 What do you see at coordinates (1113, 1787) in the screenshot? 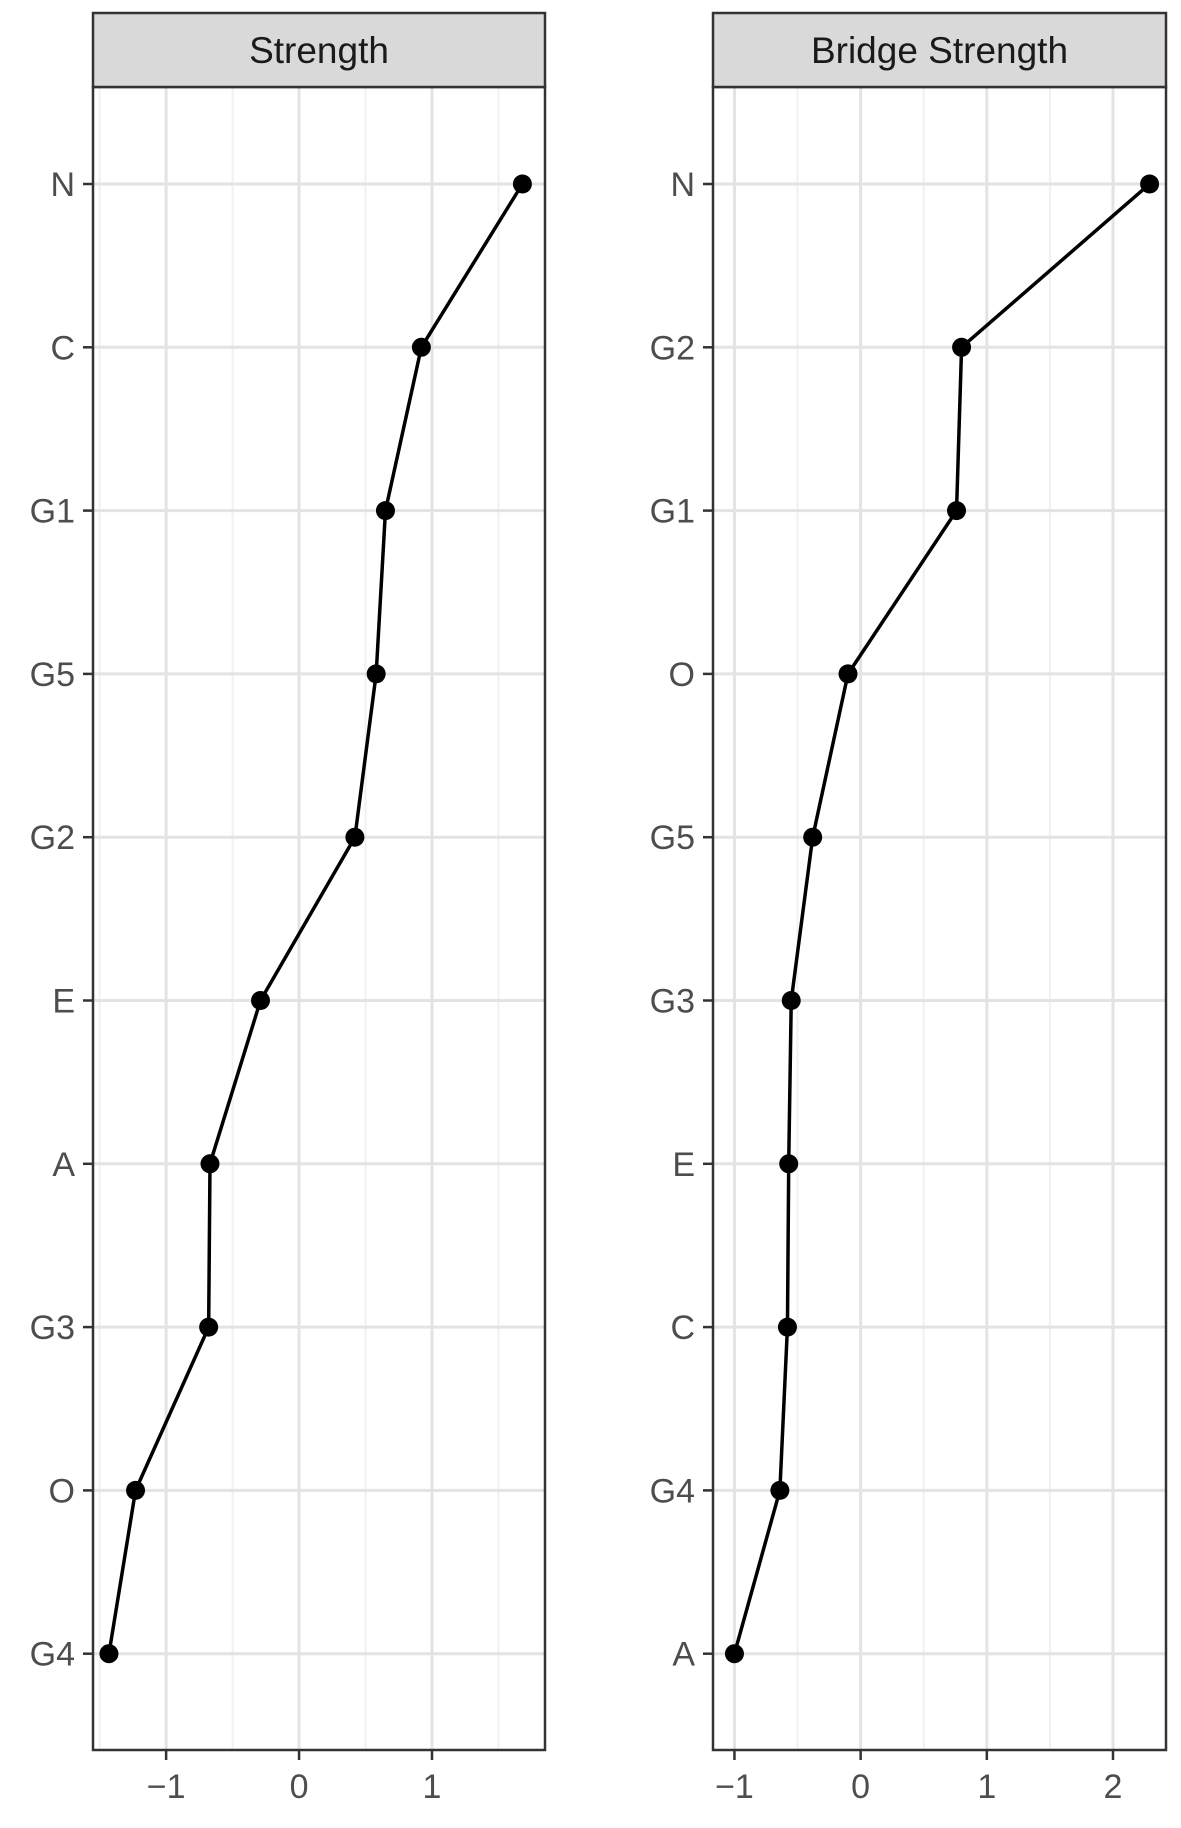
I see `x-tick-label: 2` at bounding box center [1113, 1787].